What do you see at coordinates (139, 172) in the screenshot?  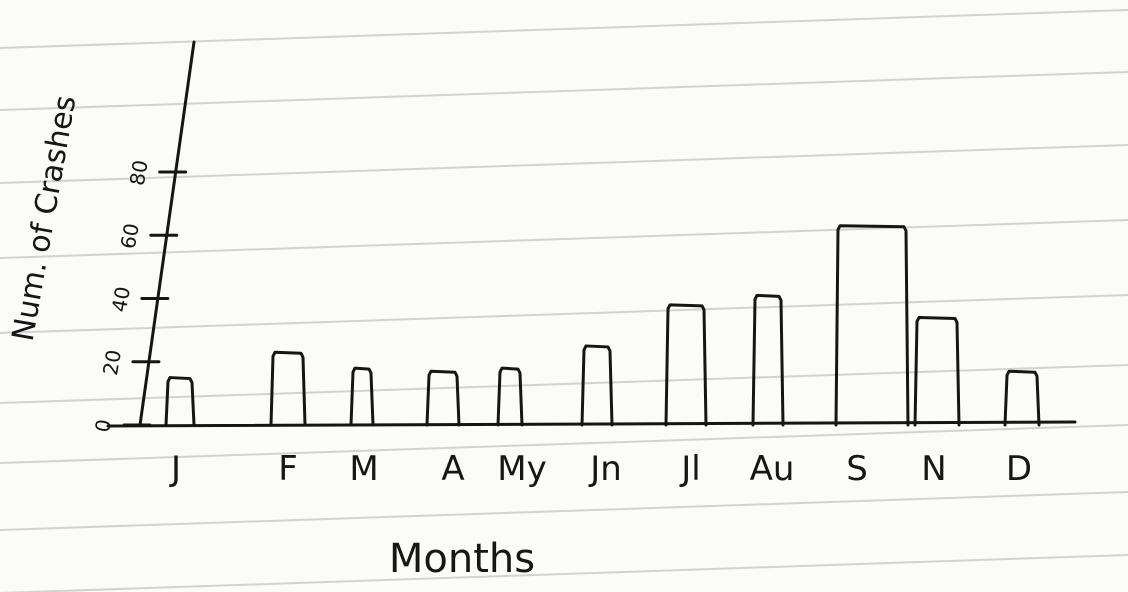 I see `y-tick-label: 80` at bounding box center [139, 172].